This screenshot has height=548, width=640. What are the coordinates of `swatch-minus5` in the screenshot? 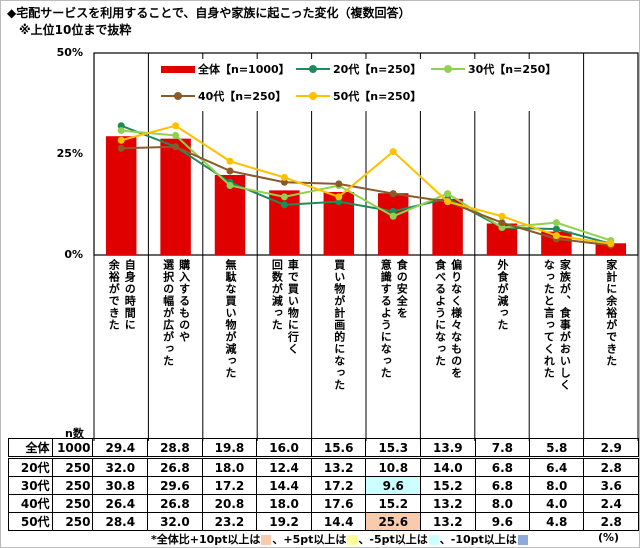 It's located at (433, 540).